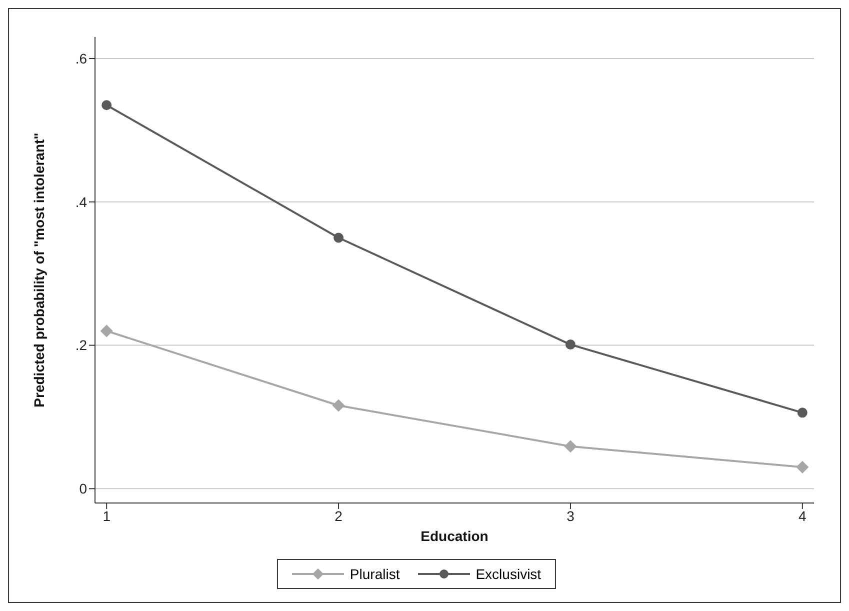 The height and width of the screenshot is (611, 849). I want to click on x-tick-label: 3, so click(570, 516).